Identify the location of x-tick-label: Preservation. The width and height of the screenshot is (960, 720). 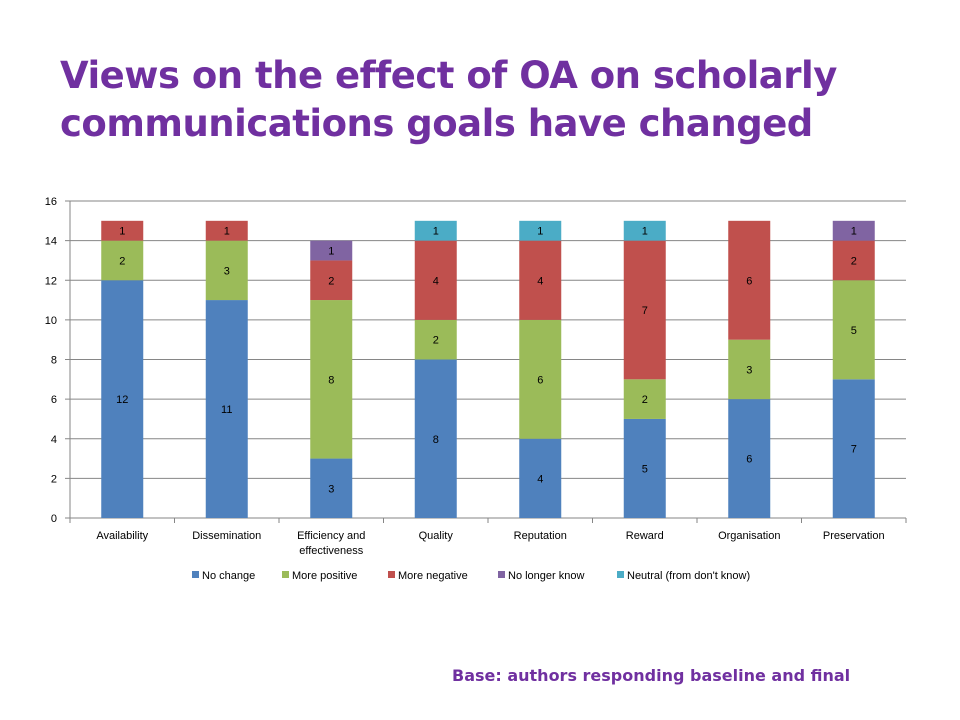
(854, 536).